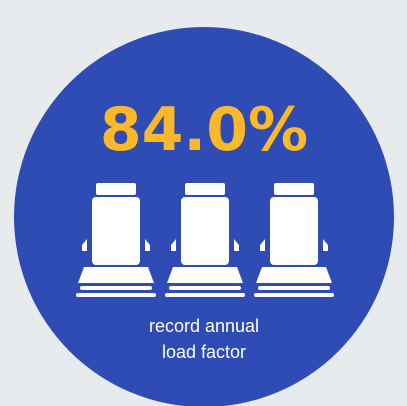 The height and width of the screenshot is (406, 407). I want to click on headline: 84.0%, so click(204, 130).